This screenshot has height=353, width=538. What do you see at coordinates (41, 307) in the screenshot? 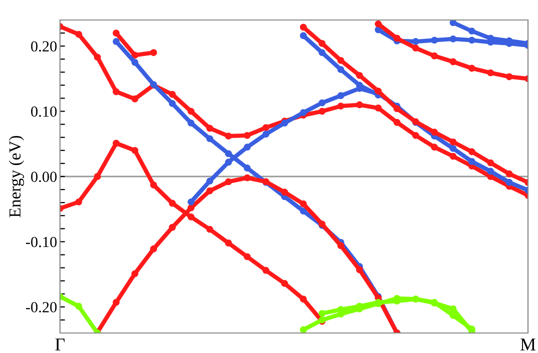
I see `y-tick-label: -0.20` at bounding box center [41, 307].